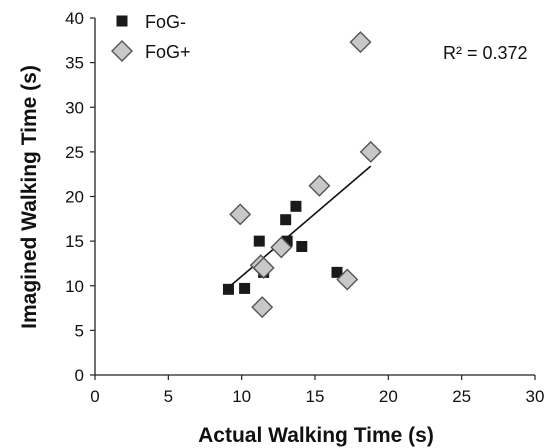 The image size is (553, 448). I want to click on x-tick-label: 30, so click(535, 396).